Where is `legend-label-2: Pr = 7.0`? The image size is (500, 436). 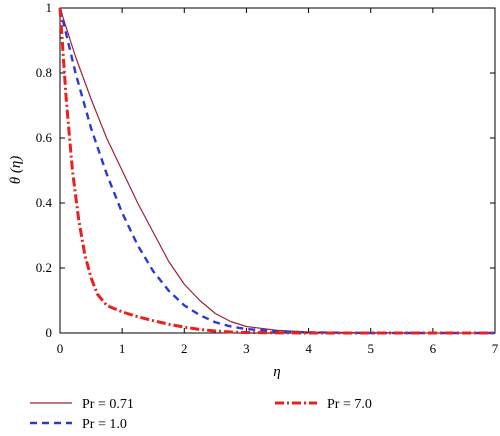 legend-label-2: Pr = 7.0 is located at coordinates (349, 404).